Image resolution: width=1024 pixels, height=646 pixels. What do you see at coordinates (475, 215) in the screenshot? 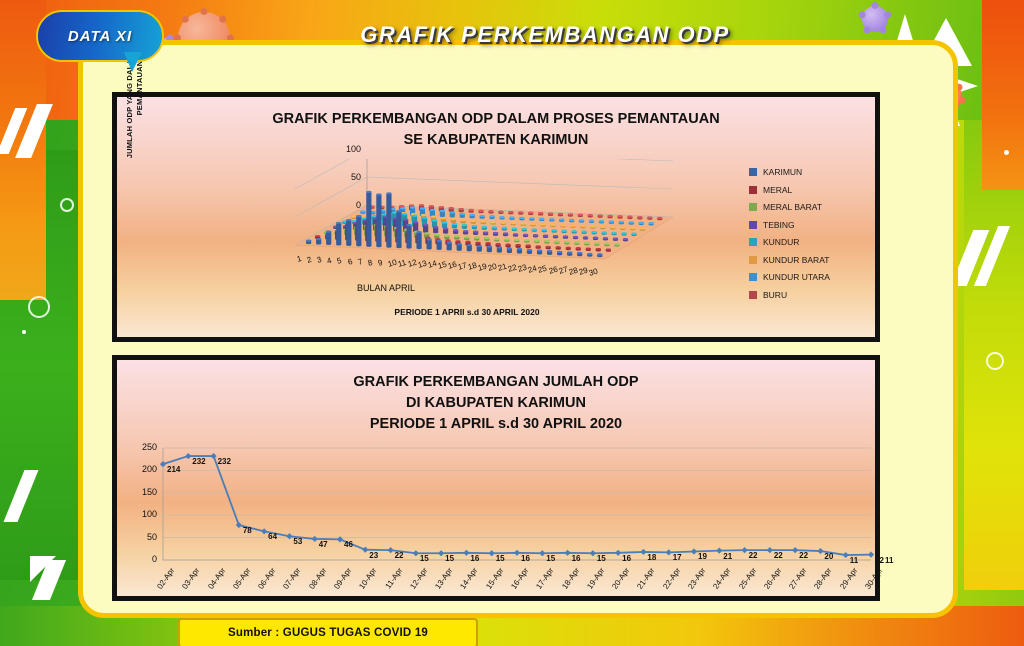
I see `chart1-bars-3d` at bounding box center [475, 215].